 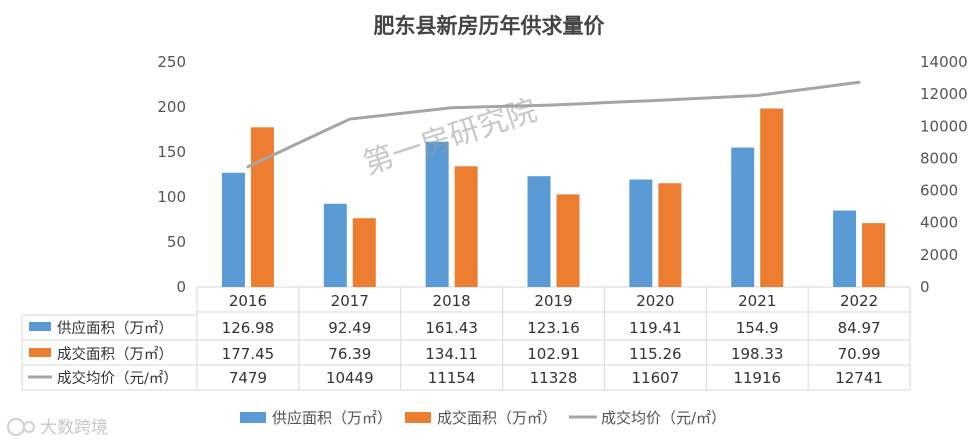 What do you see at coordinates (553, 328) in the screenshot?
I see `table-cell-value: 123.16` at bounding box center [553, 328].